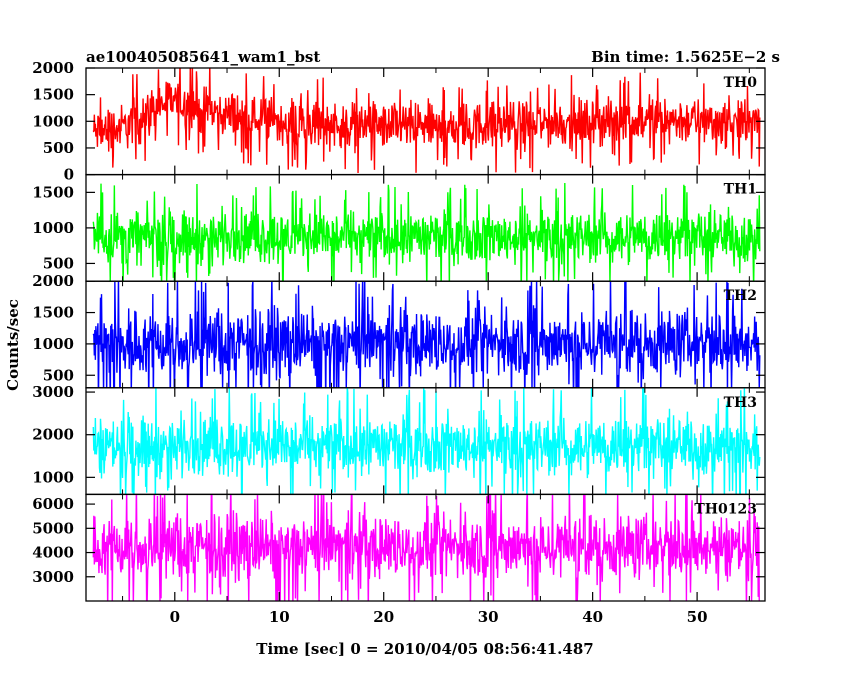 The width and height of the screenshot is (850, 685). I want to click on channel-label: TH0123, so click(725, 509).